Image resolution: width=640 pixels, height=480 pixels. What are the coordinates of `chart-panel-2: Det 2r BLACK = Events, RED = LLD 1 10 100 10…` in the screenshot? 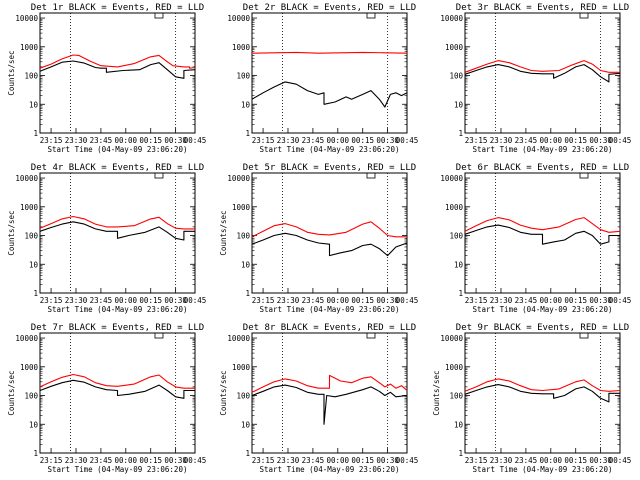 It's located at (322, 78).